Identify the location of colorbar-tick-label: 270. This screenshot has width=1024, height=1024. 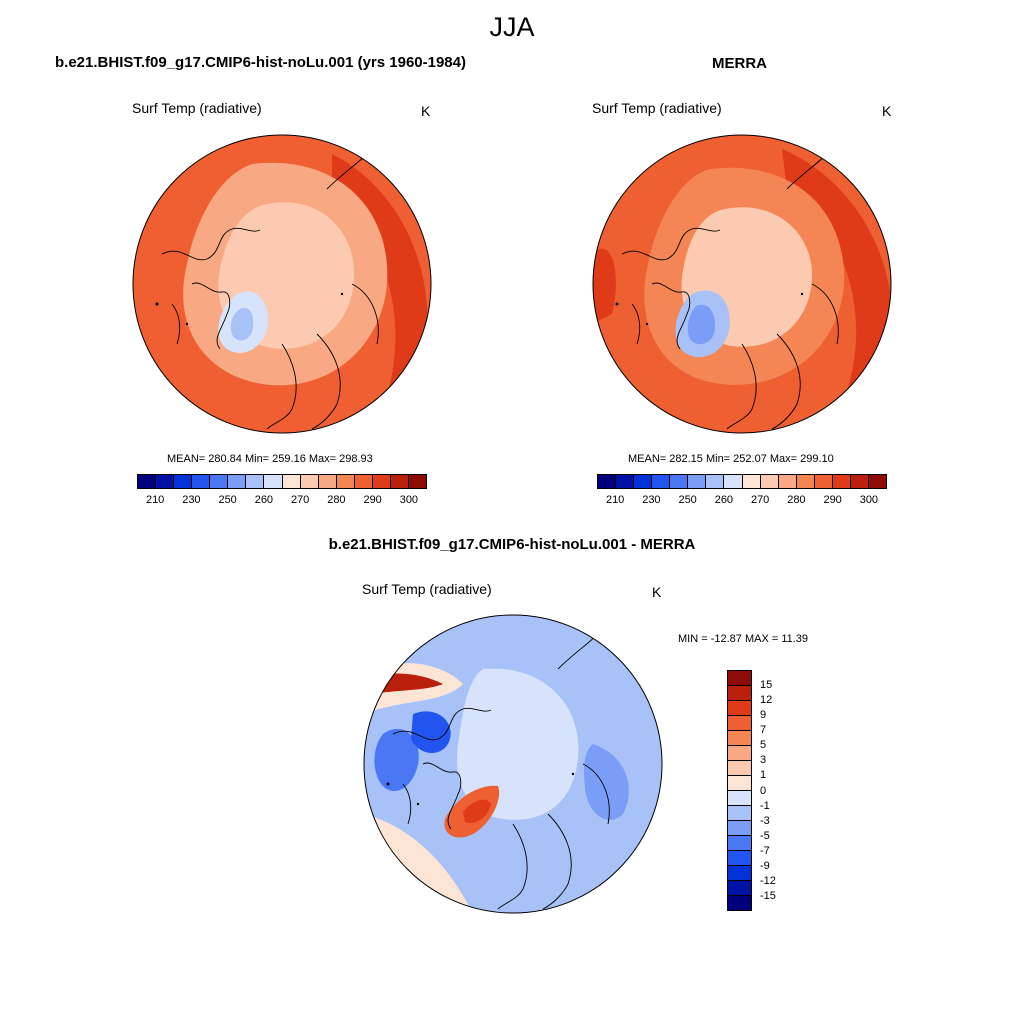
(300, 500).